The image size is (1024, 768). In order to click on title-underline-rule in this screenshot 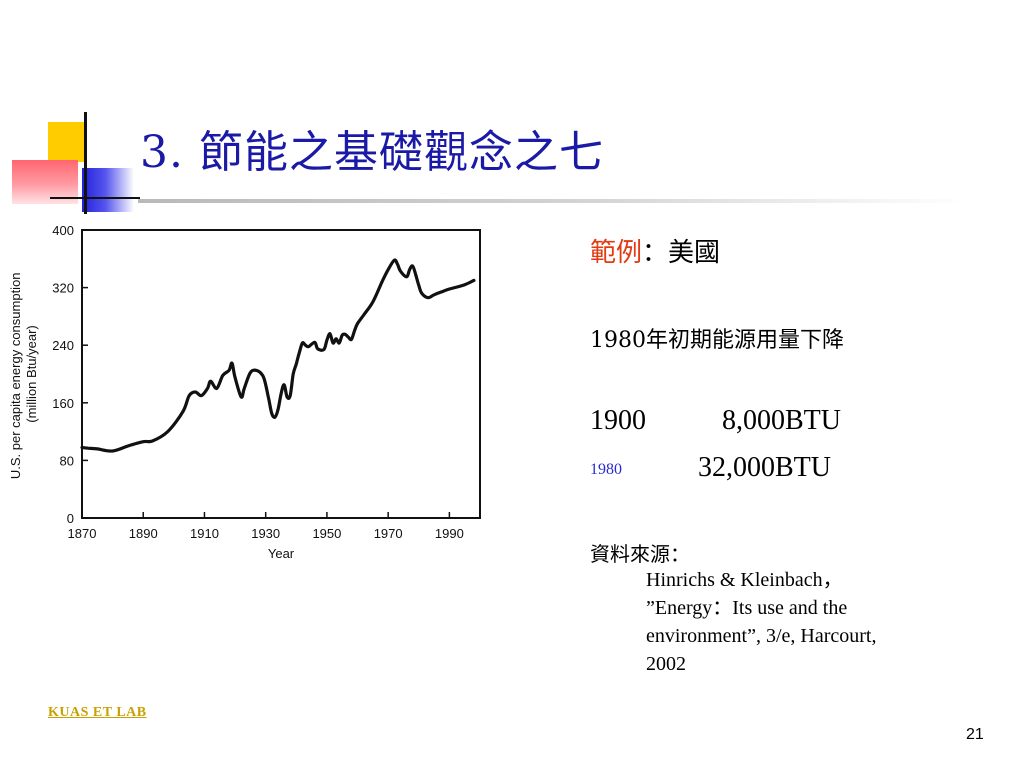, I will do `click(553, 201)`.